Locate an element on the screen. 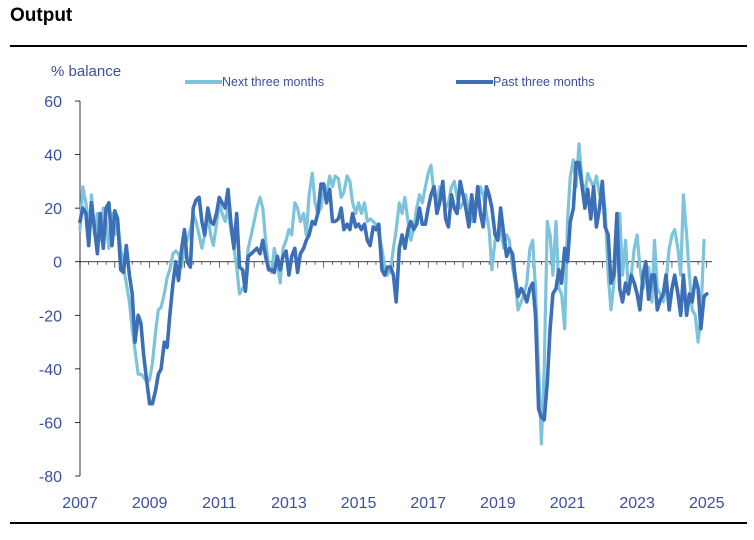 This screenshot has width=754, height=540. x-tick-label: 2007 is located at coordinates (80, 503).